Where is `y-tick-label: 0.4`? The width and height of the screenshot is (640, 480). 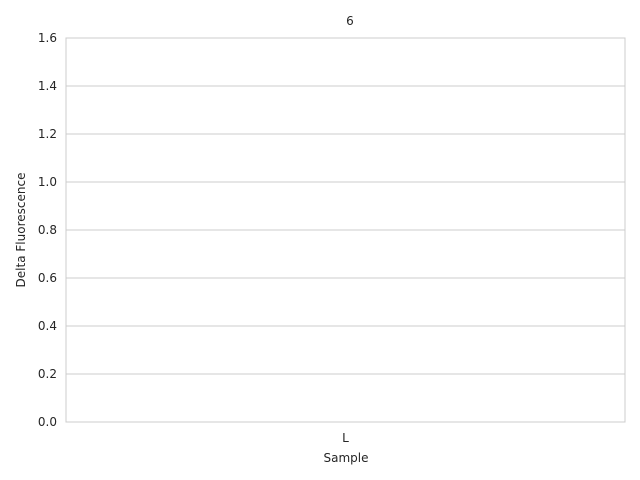 y-tick-label: 0.4 is located at coordinates (47, 326).